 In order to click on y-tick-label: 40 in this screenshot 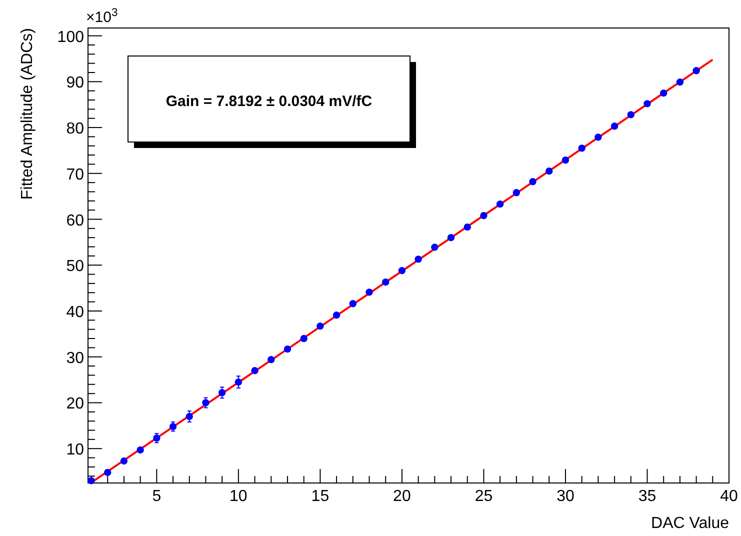, I will do `click(75, 312)`.